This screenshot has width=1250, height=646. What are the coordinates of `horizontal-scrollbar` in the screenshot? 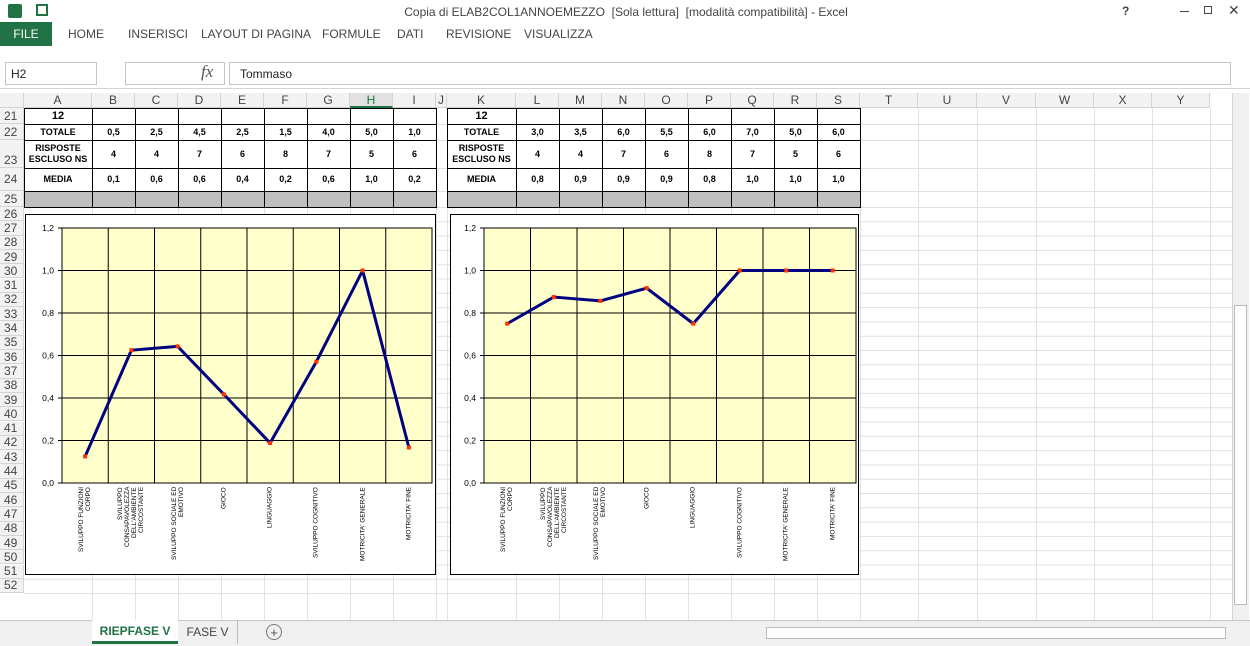 It's located at (996, 633).